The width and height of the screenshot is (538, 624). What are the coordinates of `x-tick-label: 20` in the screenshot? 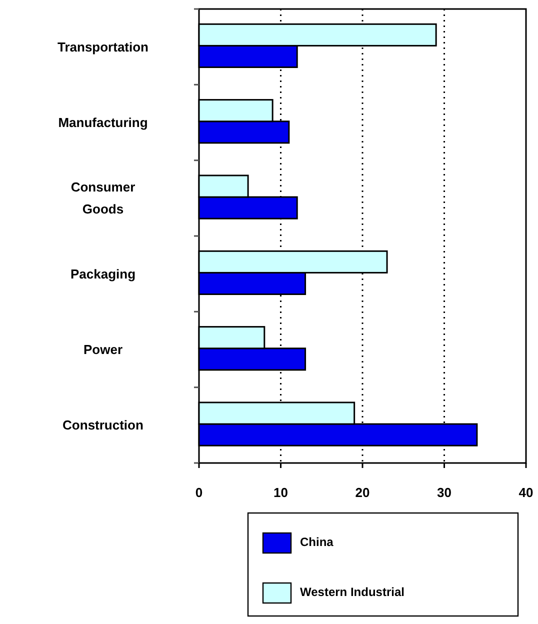 It's located at (362, 492).